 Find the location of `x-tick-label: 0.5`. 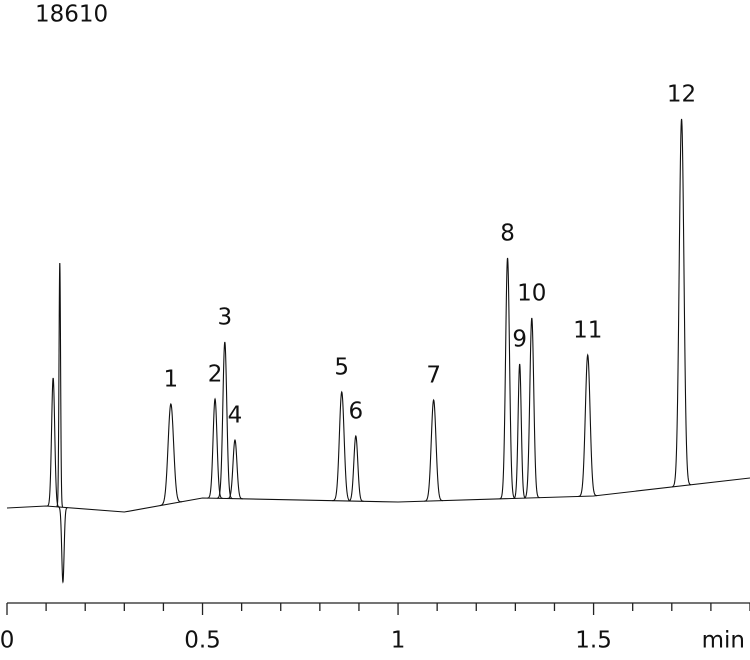

x-tick-label: 0.5 is located at coordinates (202, 641).